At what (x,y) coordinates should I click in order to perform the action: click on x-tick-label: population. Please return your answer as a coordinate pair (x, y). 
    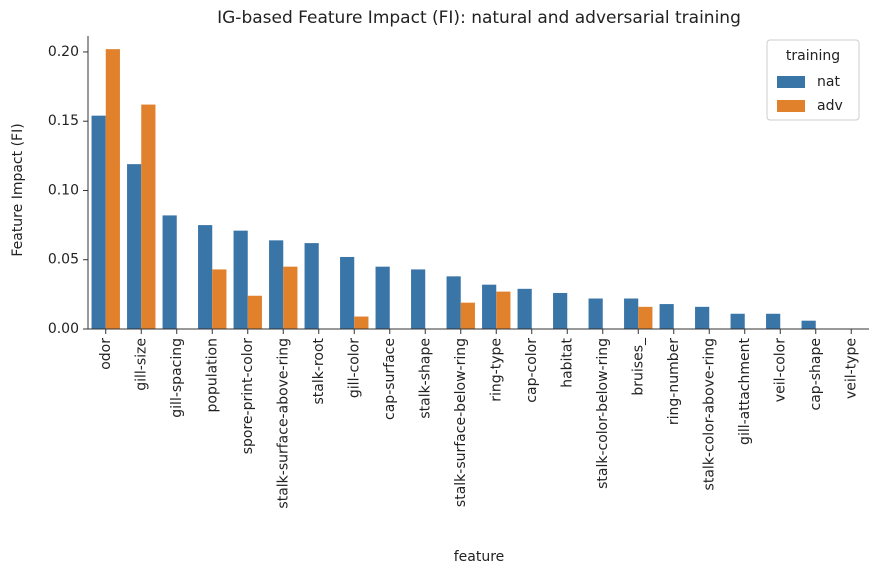
    Looking at the image, I should click on (212, 375).